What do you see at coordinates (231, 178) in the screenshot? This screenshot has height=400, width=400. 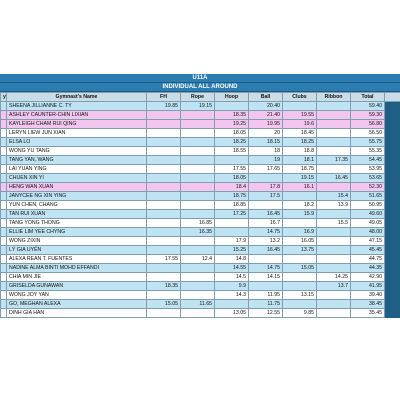 I see `hoop-score-cell: 18.05` at bounding box center [231, 178].